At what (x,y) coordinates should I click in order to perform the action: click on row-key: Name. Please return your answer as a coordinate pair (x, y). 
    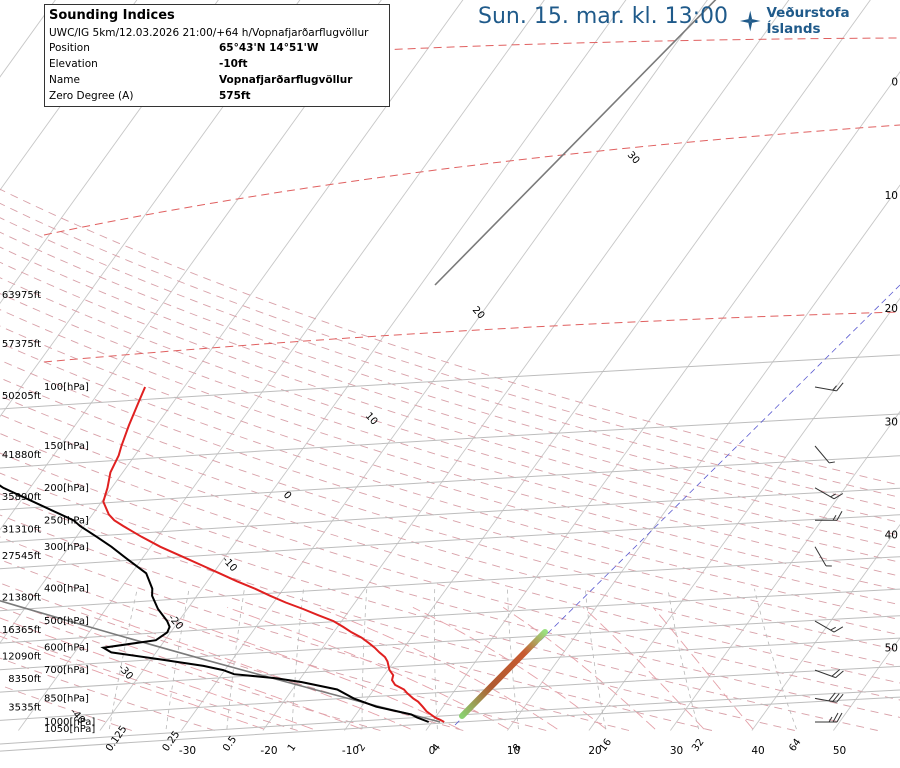
    Looking at the image, I should click on (64, 80).